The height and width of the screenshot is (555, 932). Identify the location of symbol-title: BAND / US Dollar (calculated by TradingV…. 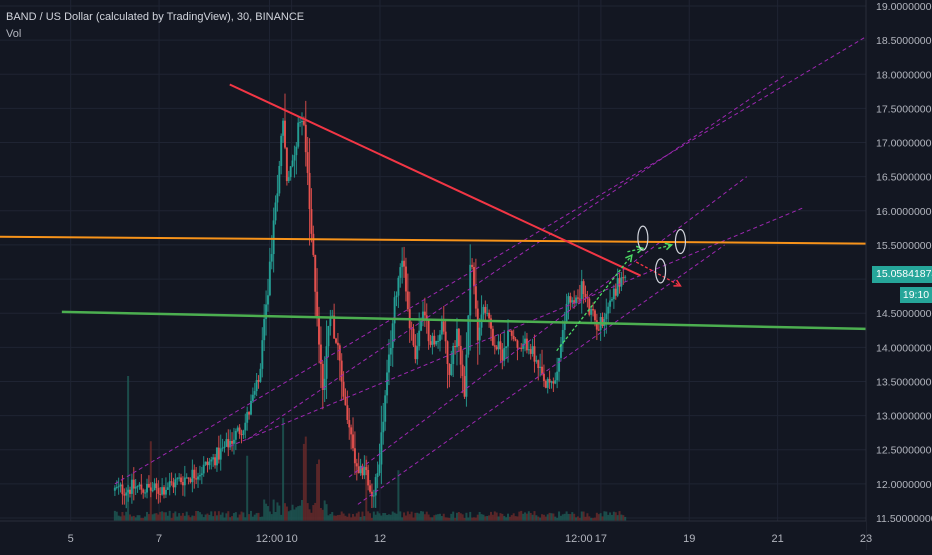
(155, 17).